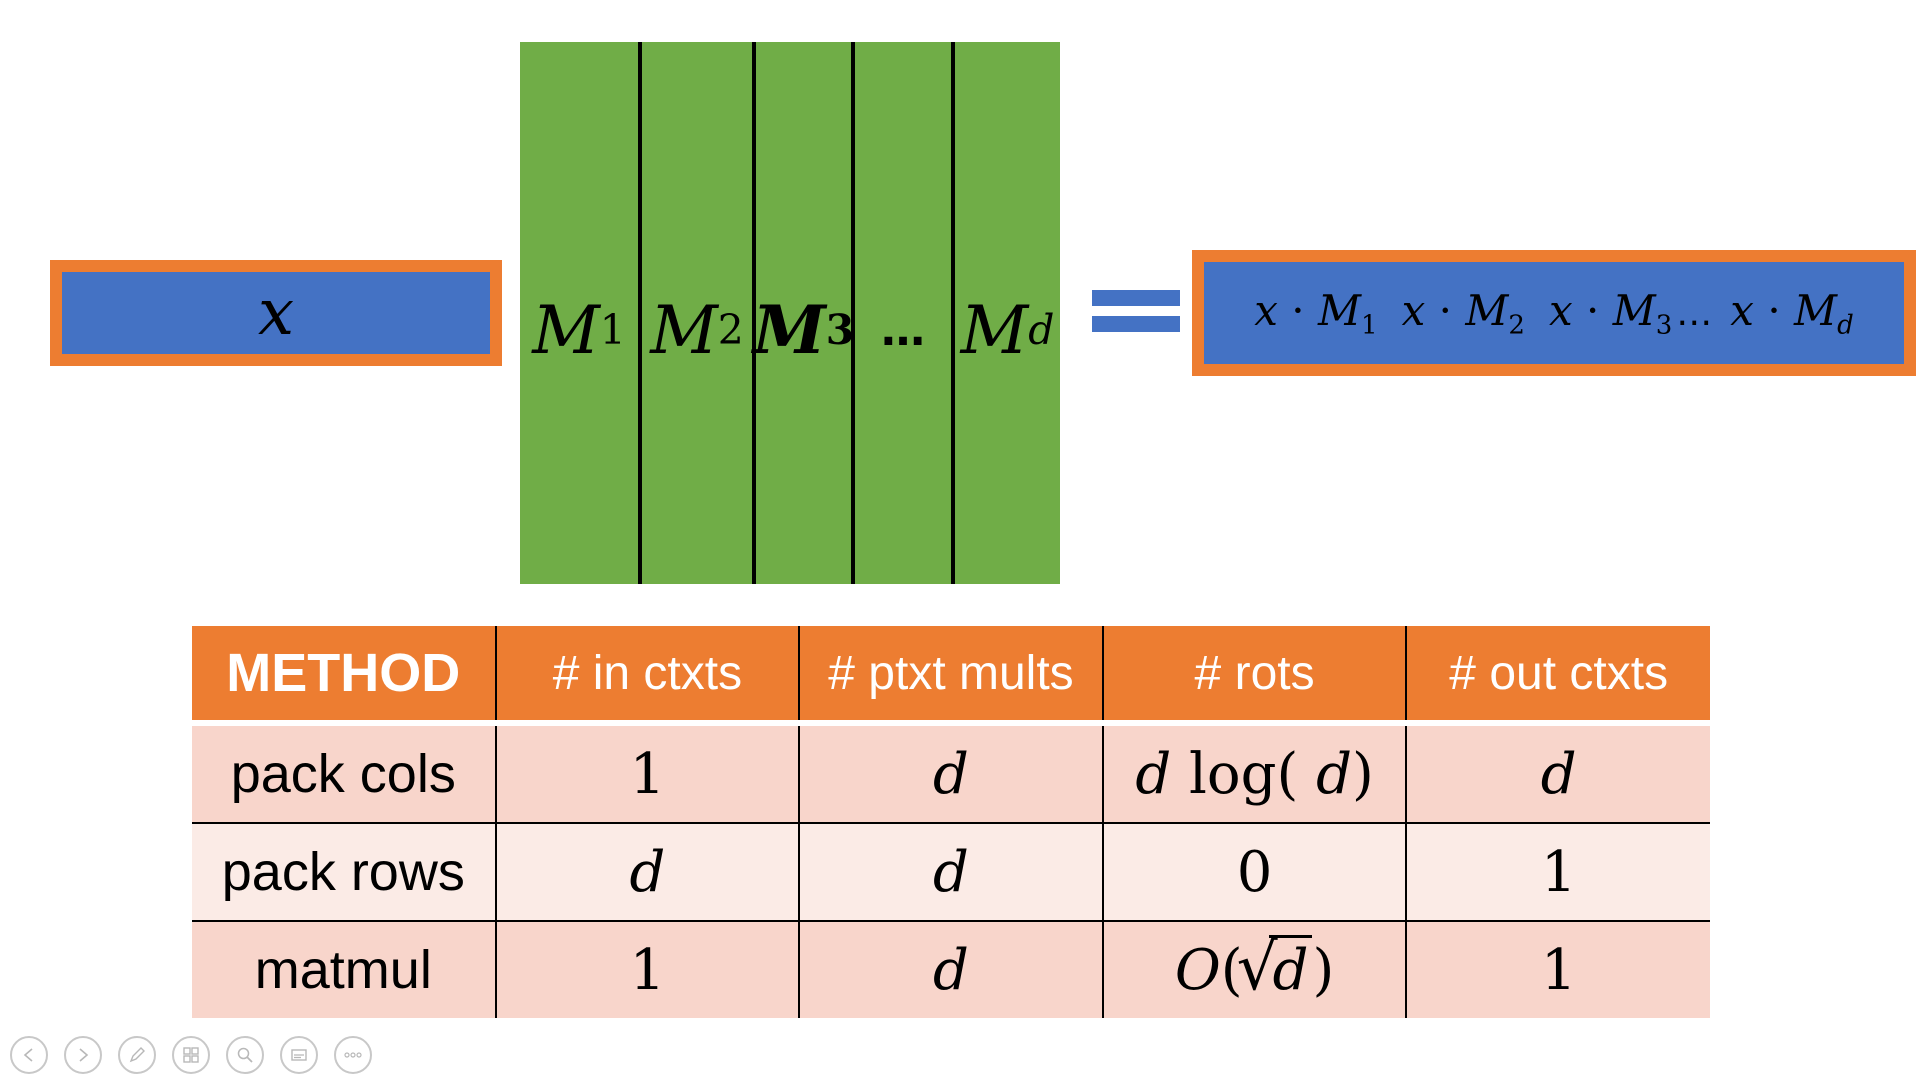 The image size is (1920, 1080). I want to click on next-icon, so click(83, 1055).